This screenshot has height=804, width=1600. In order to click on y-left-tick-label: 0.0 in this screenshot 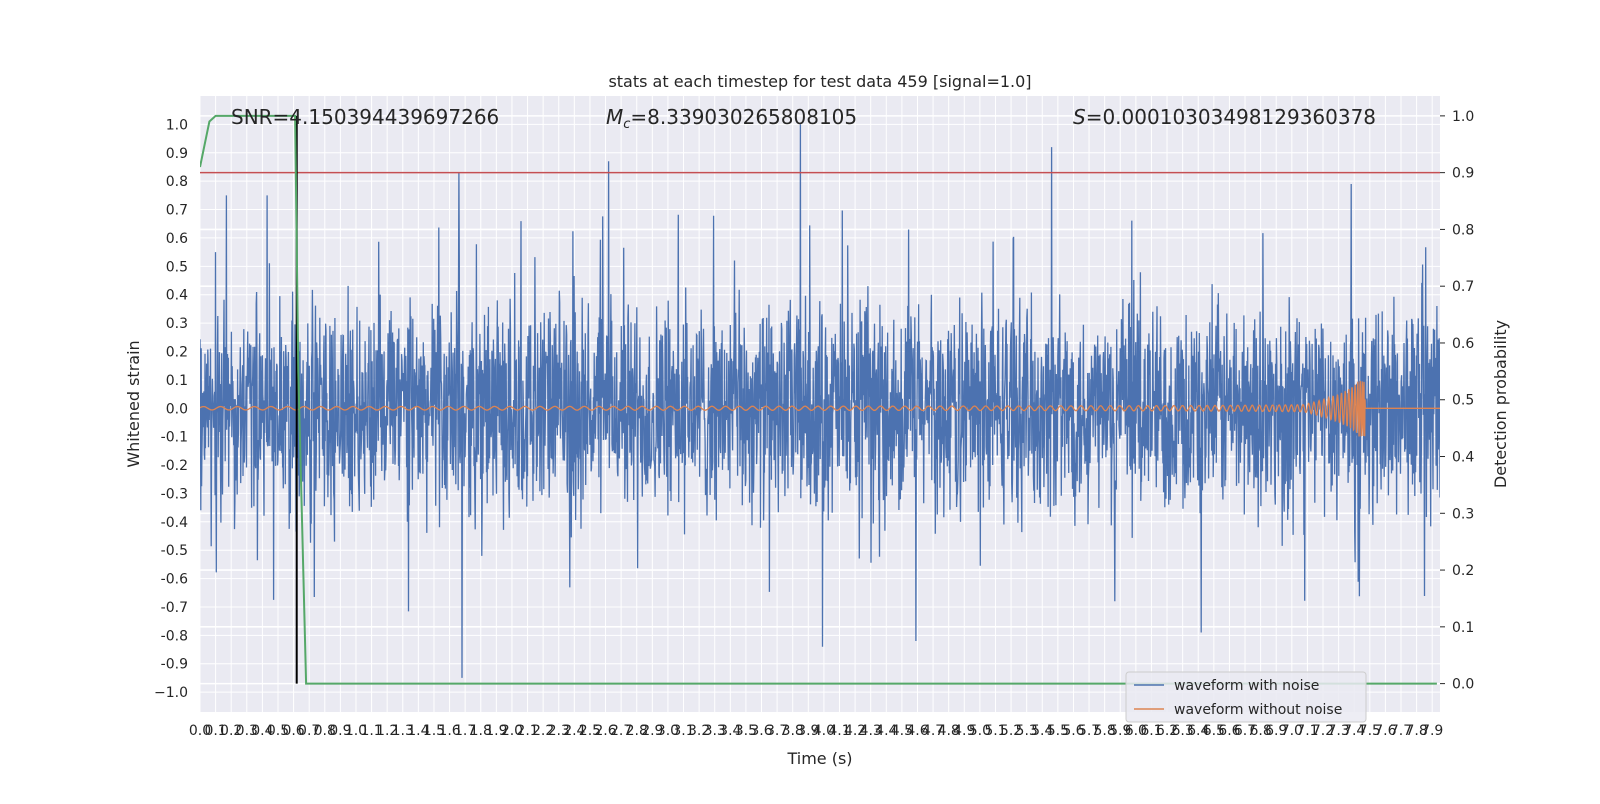, I will do `click(177, 409)`.